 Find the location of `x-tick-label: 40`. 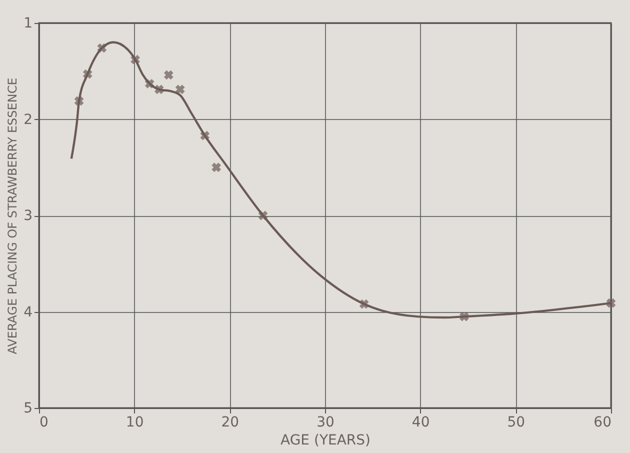

x-tick-label: 40 is located at coordinates (421, 422).